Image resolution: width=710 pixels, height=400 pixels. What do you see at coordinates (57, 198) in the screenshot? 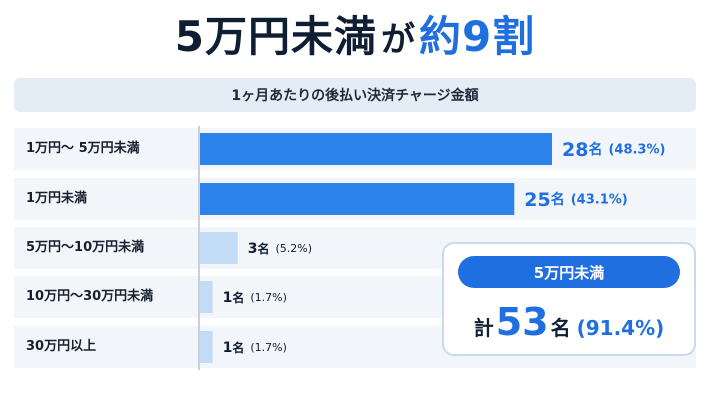
I see `category-label: 1万円未満` at bounding box center [57, 198].